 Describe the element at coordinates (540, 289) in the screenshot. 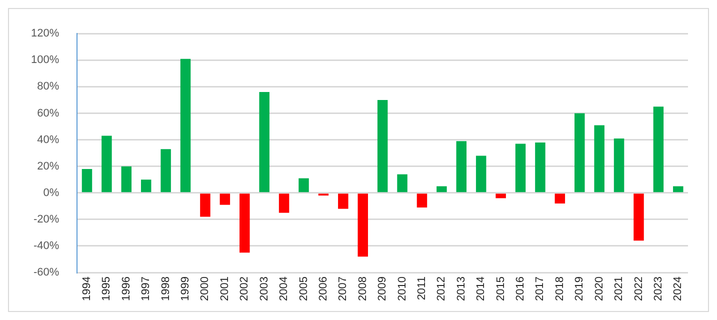

I see `x-tick-label: 2017` at that location.